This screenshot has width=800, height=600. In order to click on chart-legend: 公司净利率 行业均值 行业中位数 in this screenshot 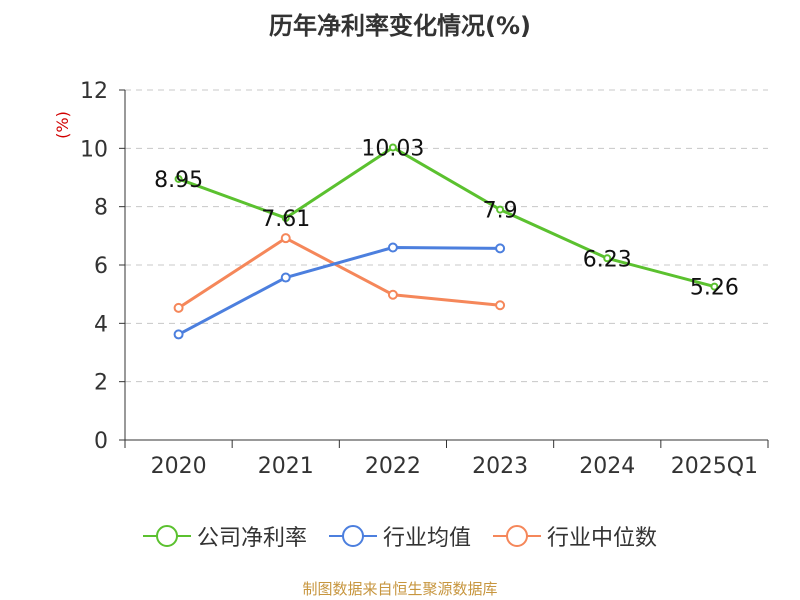, I will do `click(400, 536)`.